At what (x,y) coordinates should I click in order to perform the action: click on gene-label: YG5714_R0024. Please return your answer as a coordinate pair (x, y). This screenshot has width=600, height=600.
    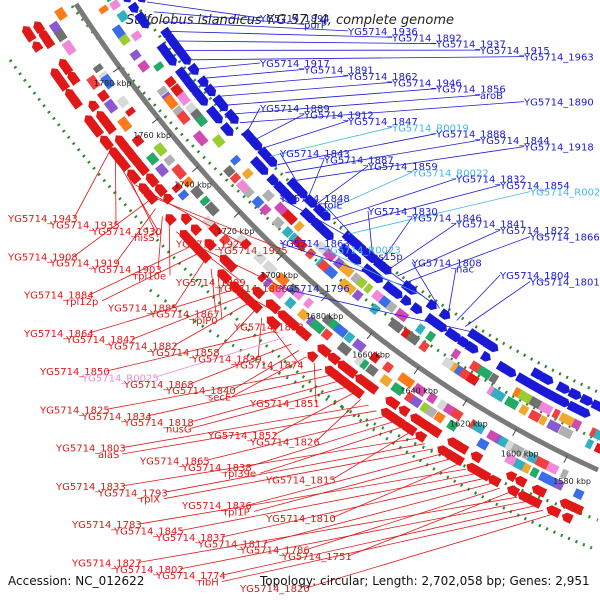
    Looking at the image, I should click on (564, 193).